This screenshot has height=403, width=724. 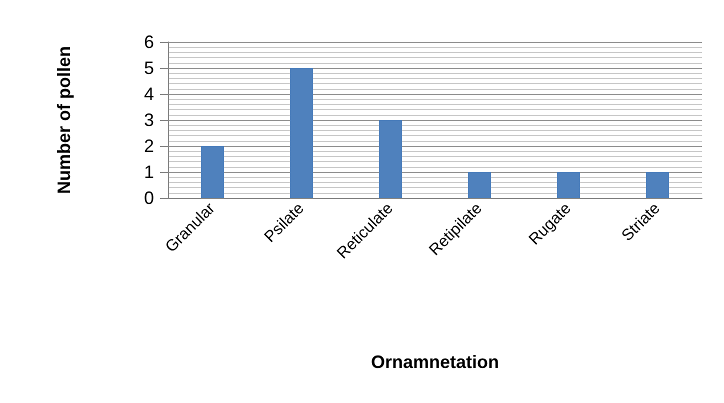 I want to click on y-tick-label: 6, so click(x=149, y=42).